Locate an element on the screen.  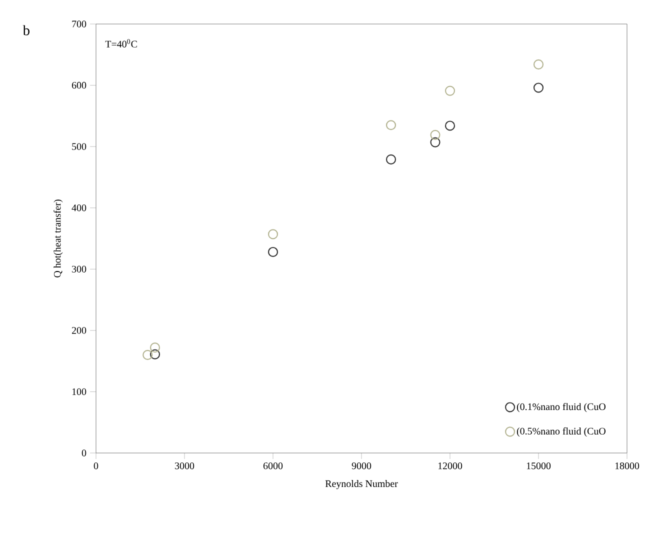
legend-label: (0.5%nano fluid (CuO is located at coordinates (561, 432).